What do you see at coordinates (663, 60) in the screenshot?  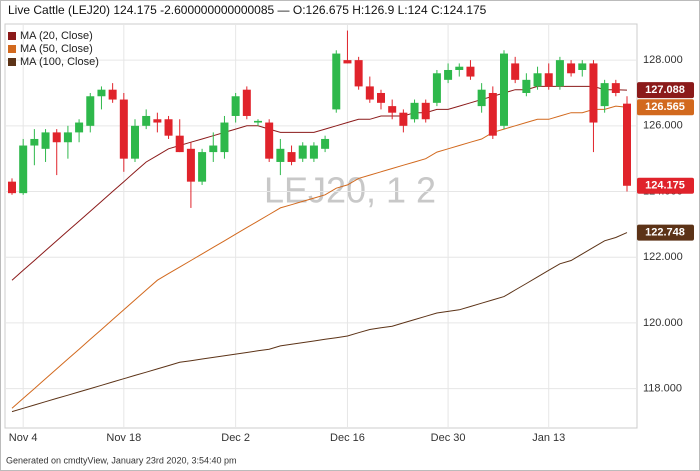 I see `y-tick-label: 128.000` at bounding box center [663, 60].